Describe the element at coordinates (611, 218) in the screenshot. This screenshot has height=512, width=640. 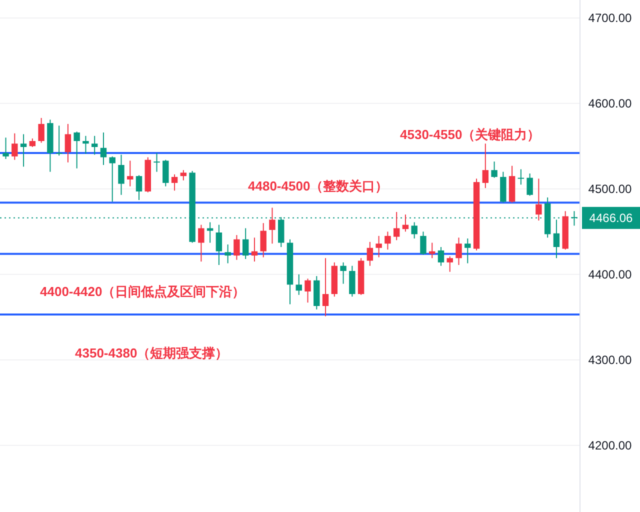
I see `ref-line-label: 4466.06` at that location.